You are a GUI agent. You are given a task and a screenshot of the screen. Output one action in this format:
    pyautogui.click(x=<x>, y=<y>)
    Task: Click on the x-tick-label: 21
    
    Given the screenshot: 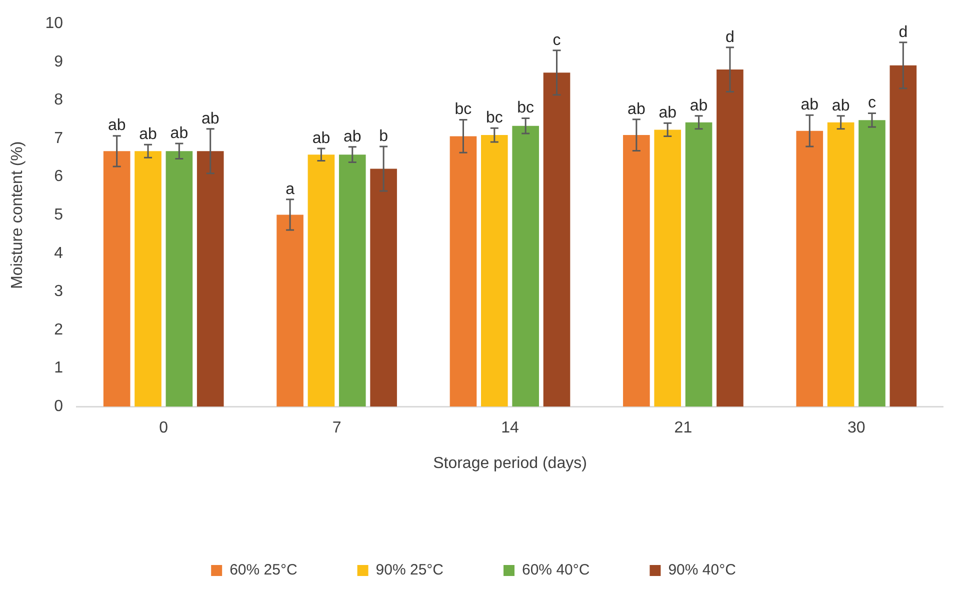 What is the action you would take?
    pyautogui.click(x=683, y=428)
    